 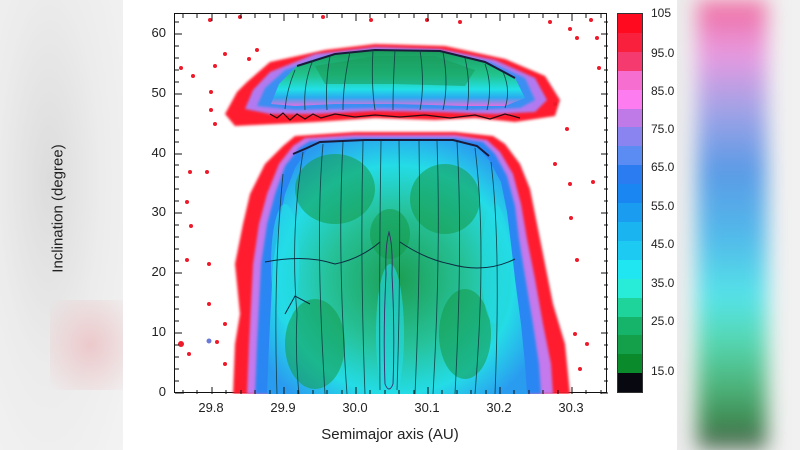 I want to click on x-tick-30.2: 30.2, so click(x=499, y=407).